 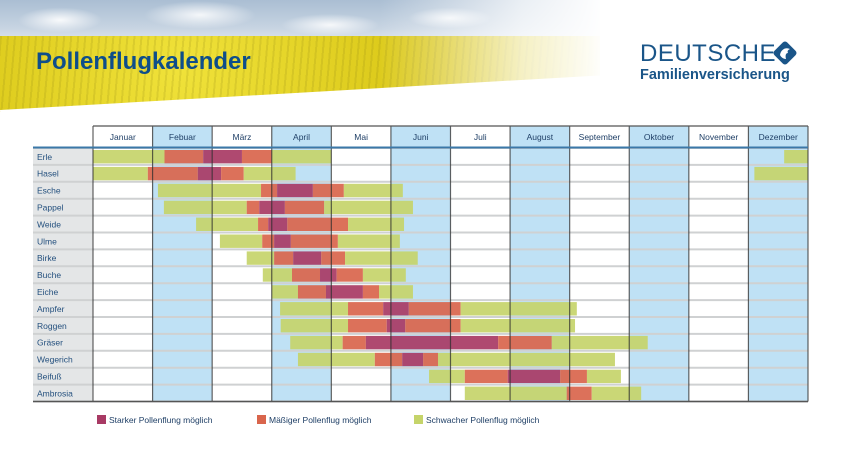 I want to click on month-label: Dezember, so click(x=778, y=137).